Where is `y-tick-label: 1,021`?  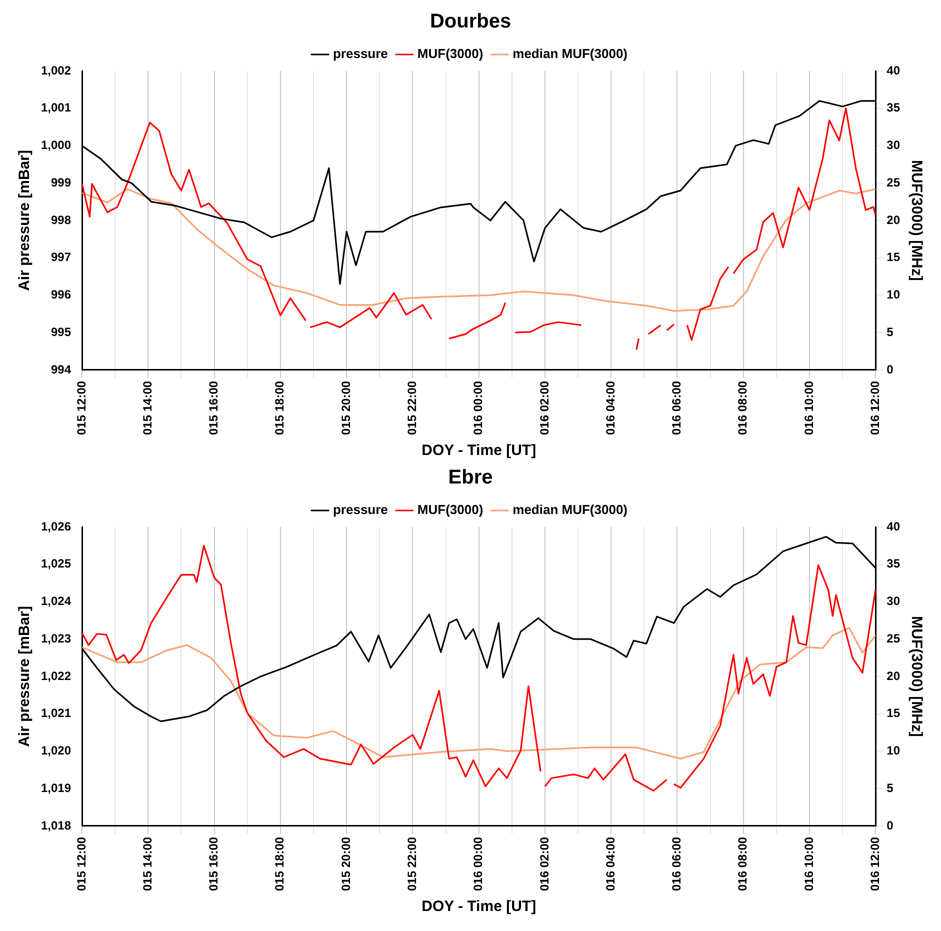
y-tick-label: 1,021 is located at coordinates (56, 713).